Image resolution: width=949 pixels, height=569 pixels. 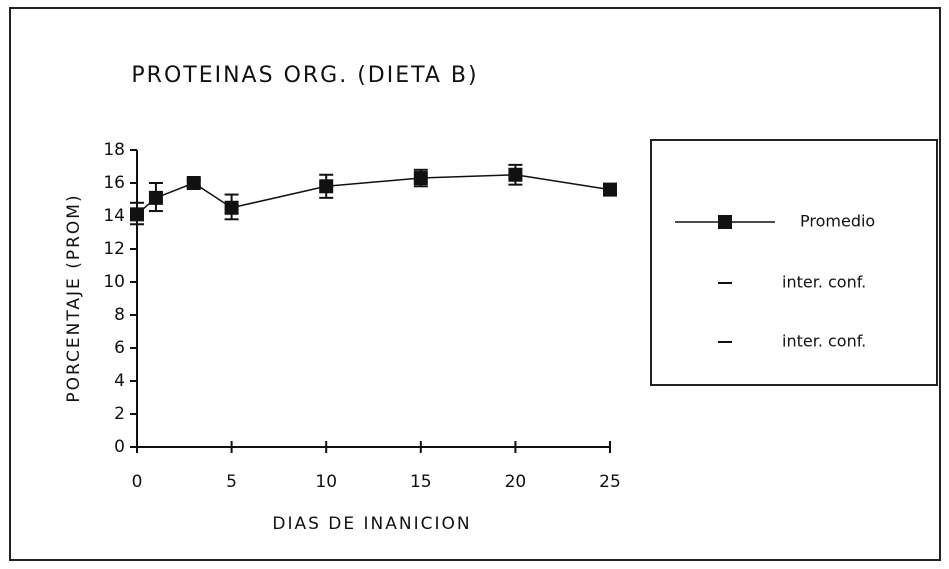 What do you see at coordinates (137, 482) in the screenshot?
I see `x-tick-label: 0` at bounding box center [137, 482].